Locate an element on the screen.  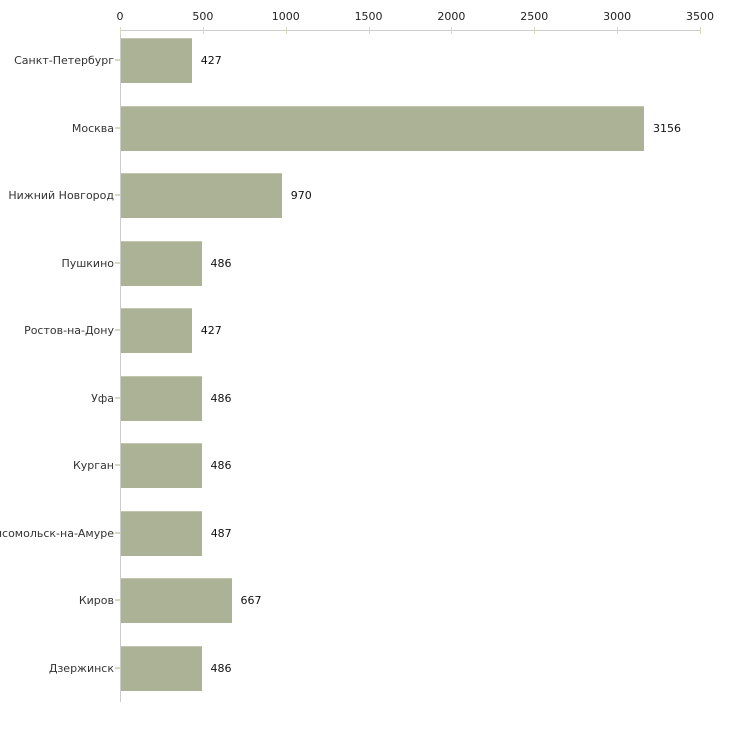
bar-row: Дзержинск 486 is located at coordinates (365, 668).